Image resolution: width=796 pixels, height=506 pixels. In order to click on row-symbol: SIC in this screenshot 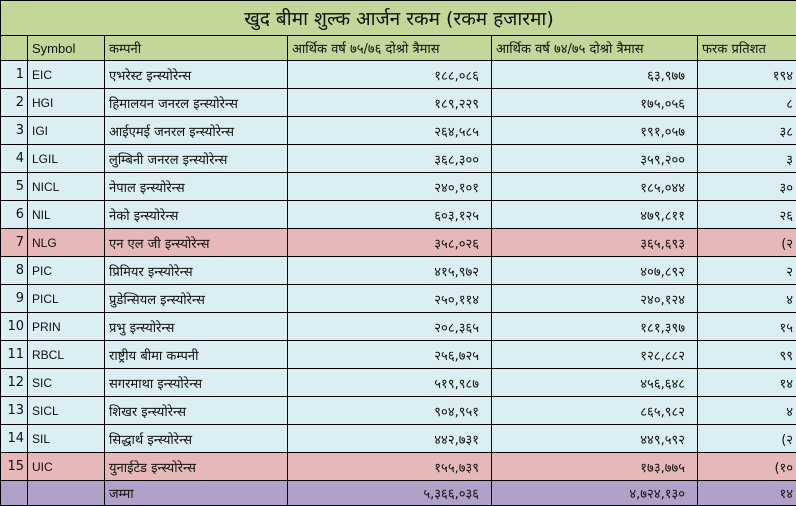, I will do `click(66, 383)`.